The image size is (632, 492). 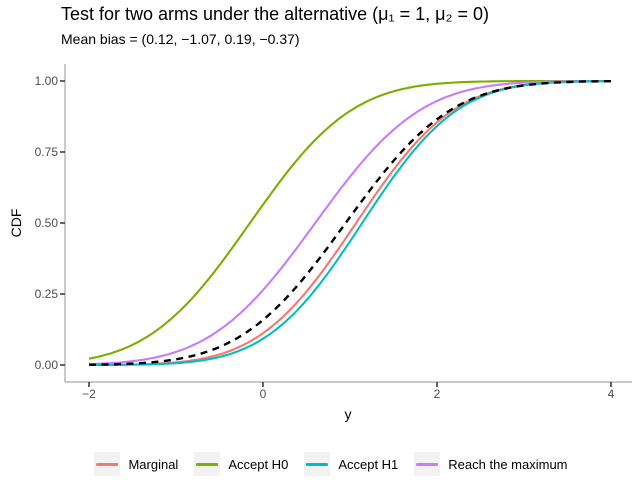 What do you see at coordinates (46, 365) in the screenshot?
I see `y-tick-label: 0.00` at bounding box center [46, 365].